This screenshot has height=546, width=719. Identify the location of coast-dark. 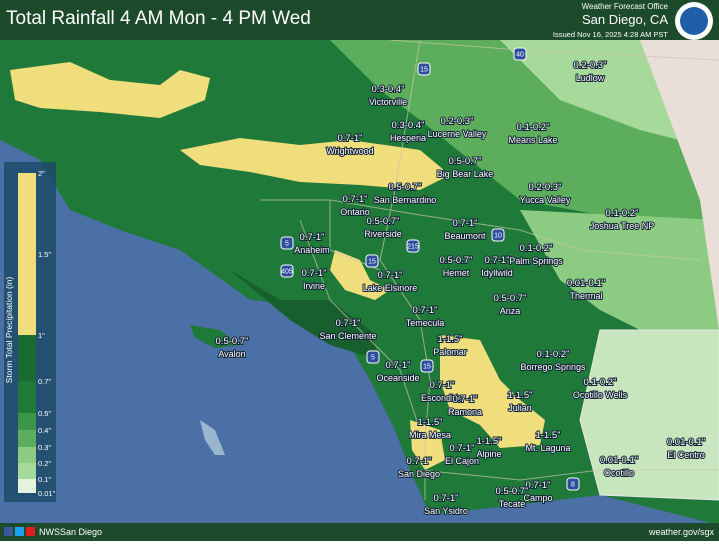
(305, 315).